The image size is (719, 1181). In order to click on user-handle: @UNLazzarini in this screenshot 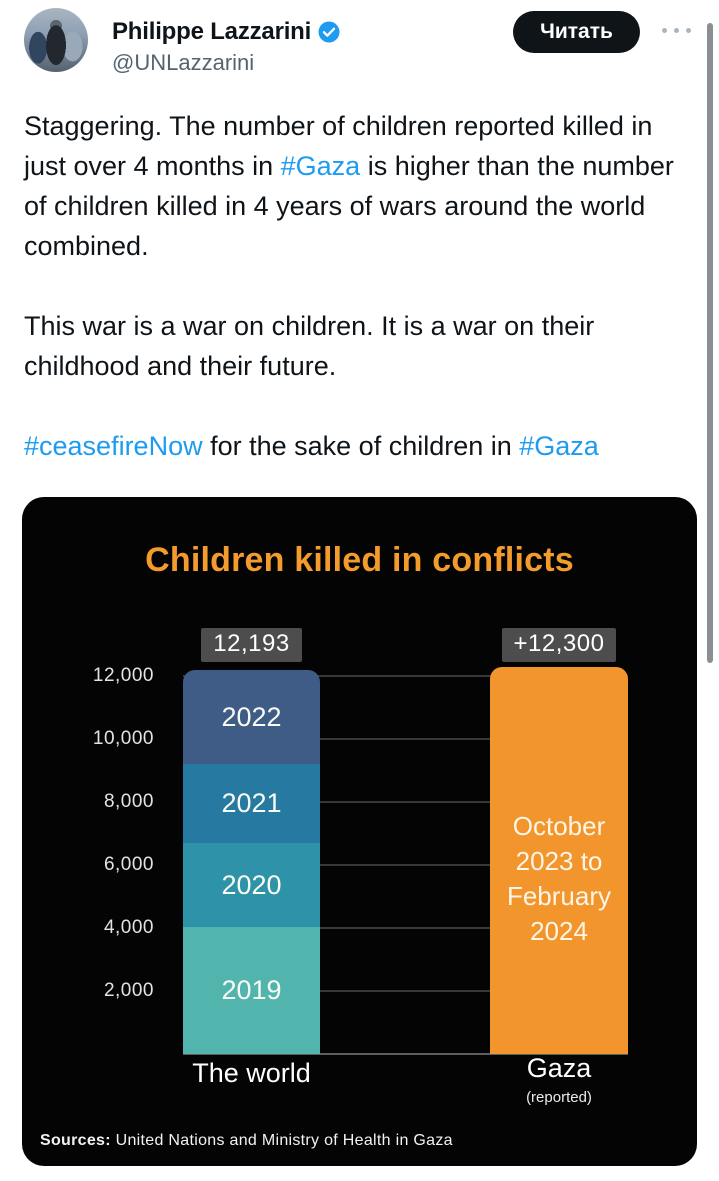, I will do `click(183, 62)`.